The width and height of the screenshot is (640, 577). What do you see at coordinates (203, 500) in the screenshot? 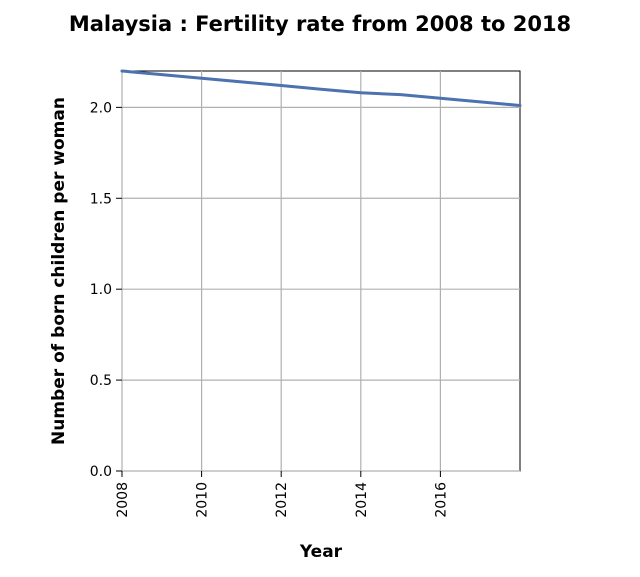
I see `x-tick-label: 2010` at bounding box center [203, 500].